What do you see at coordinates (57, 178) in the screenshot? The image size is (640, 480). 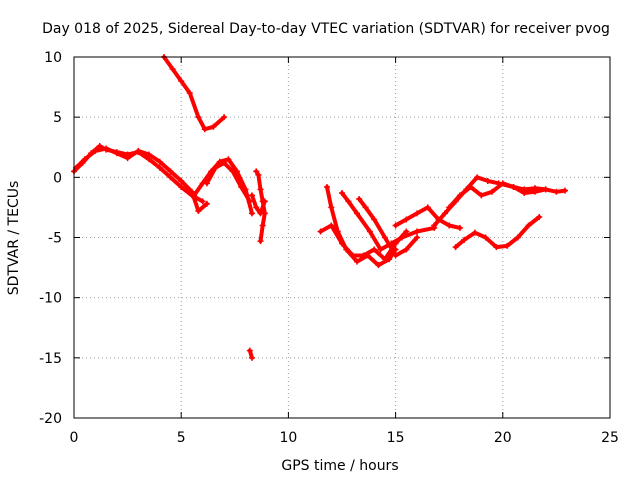 I see `y-tick-label: 0` at bounding box center [57, 178].